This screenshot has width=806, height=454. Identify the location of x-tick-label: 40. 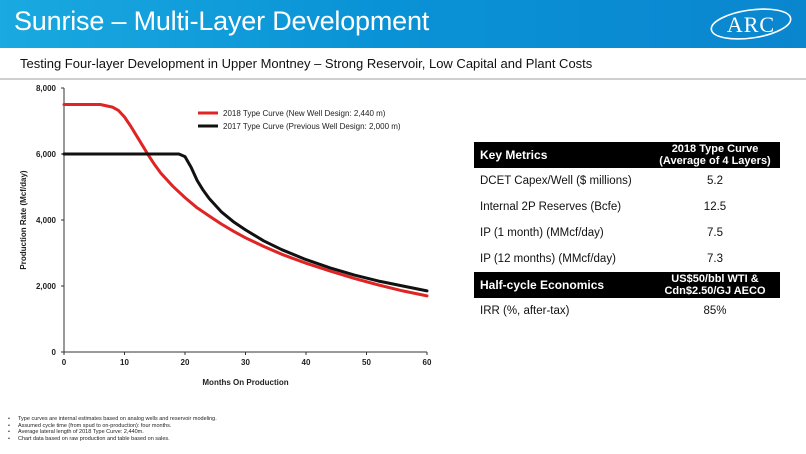
(306, 362).